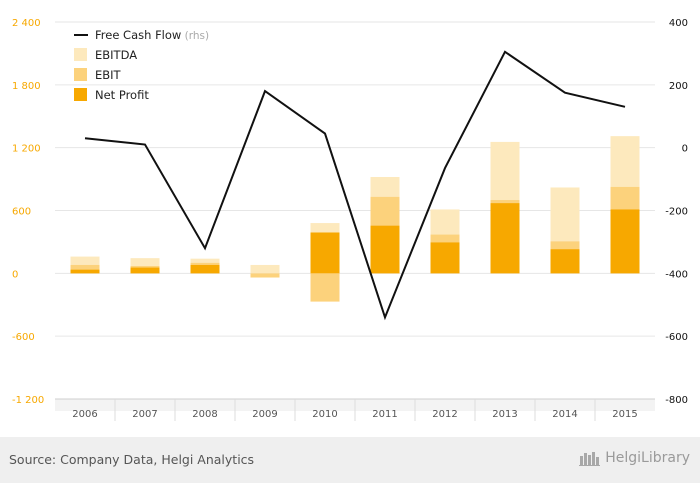 The width and height of the screenshot is (700, 483). I want to click on x-tick-label: 2013, so click(504, 414).